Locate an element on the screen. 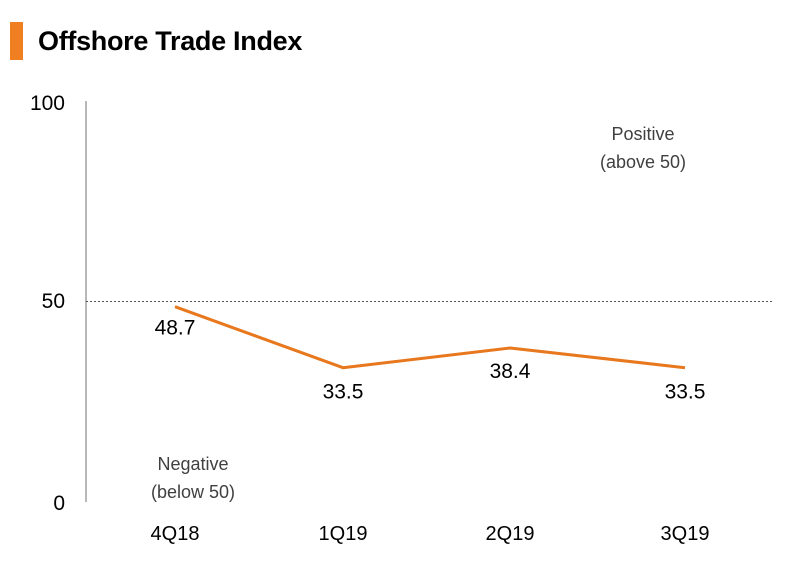 The image size is (800, 562). annotation-positive-line1: Positive is located at coordinates (642, 134).